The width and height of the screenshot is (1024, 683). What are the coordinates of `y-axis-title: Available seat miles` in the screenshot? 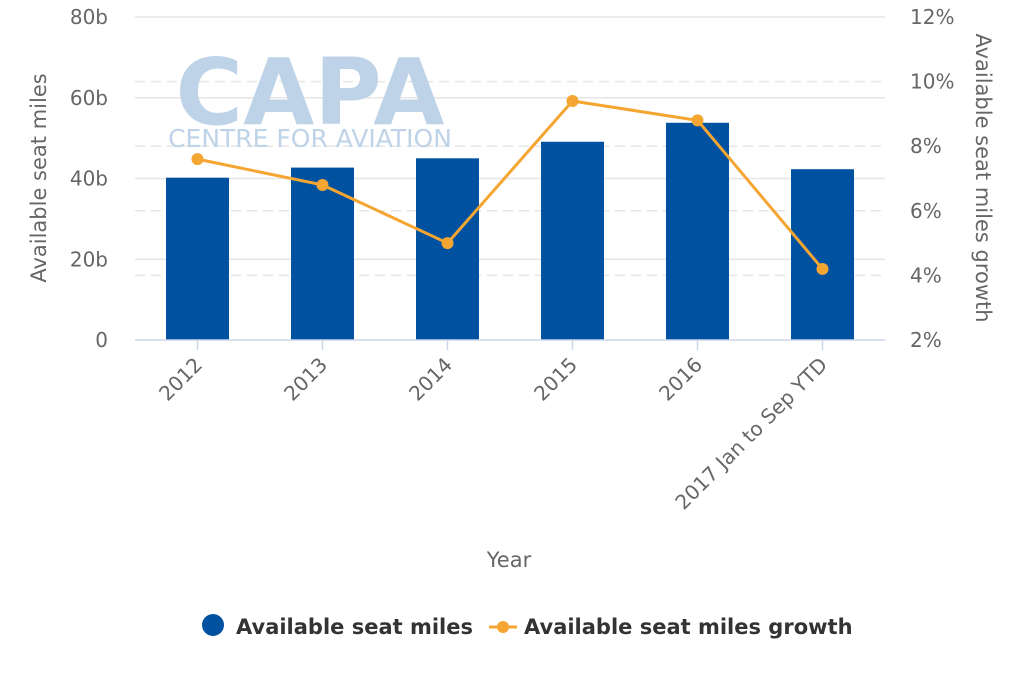 It's located at (39, 177).